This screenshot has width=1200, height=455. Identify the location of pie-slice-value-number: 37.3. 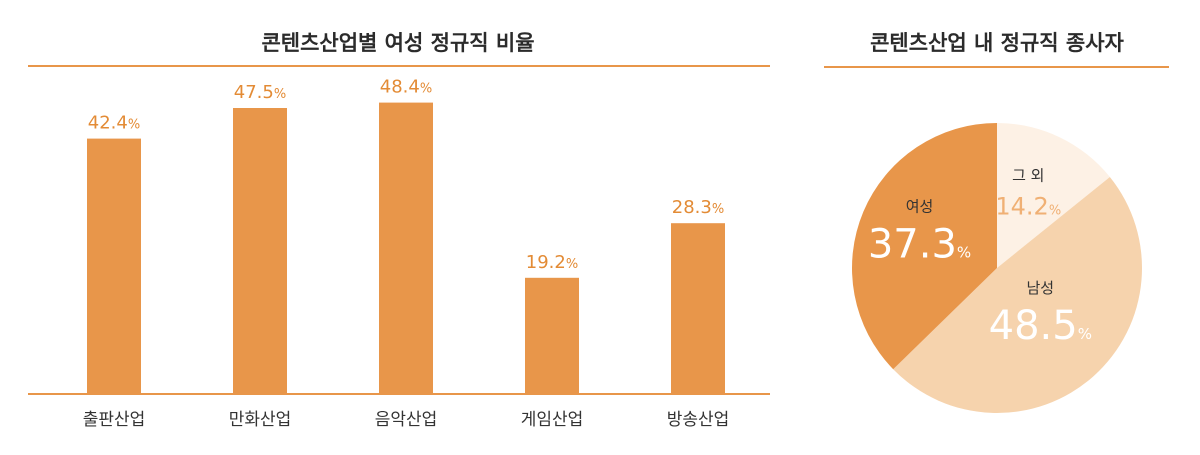
(912, 244).